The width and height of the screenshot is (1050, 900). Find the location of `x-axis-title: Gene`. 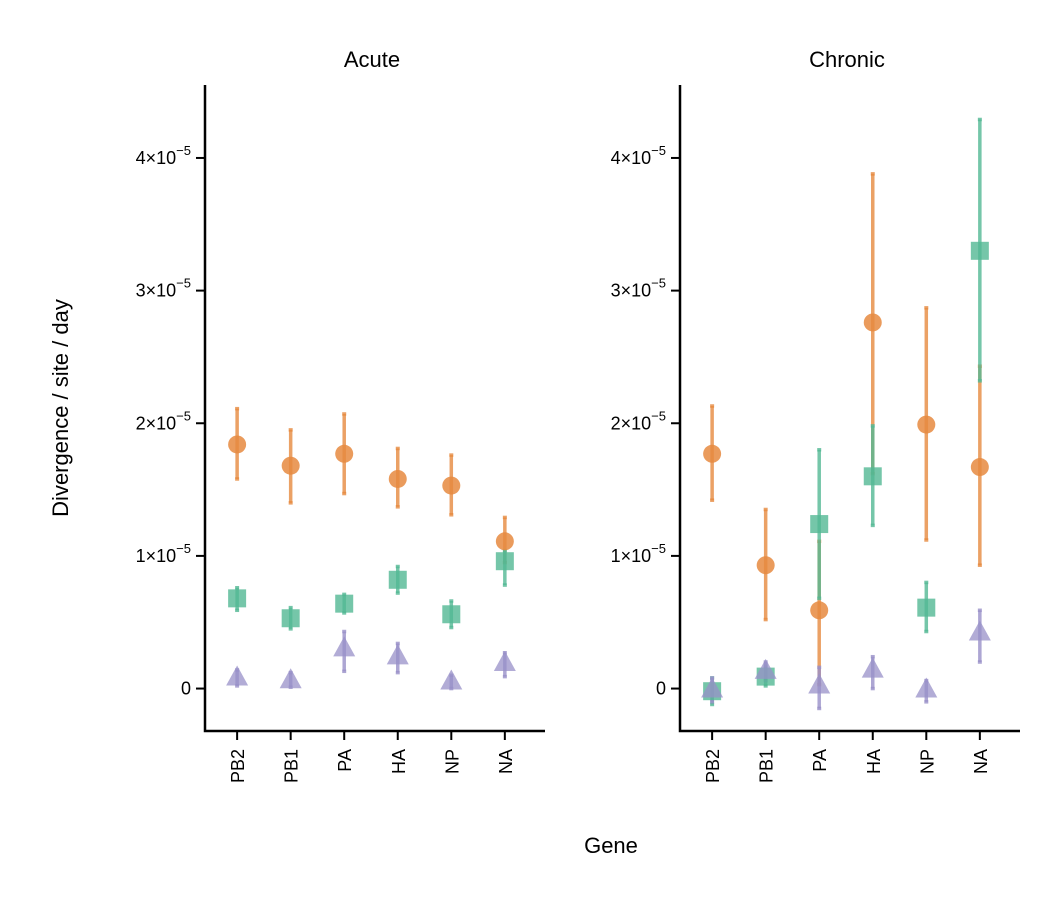

x-axis-title: Gene is located at coordinates (611, 845).